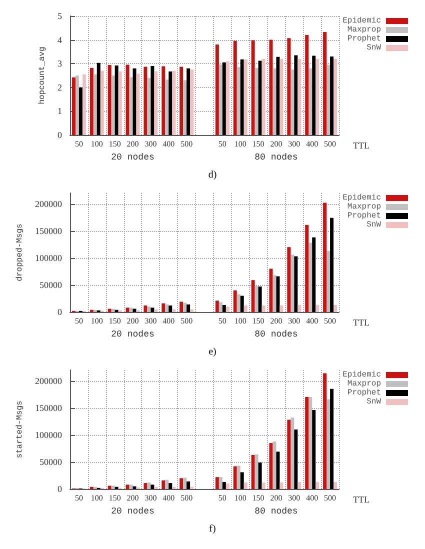 This screenshot has height=549, width=425. Describe the element at coordinates (60, 63) in the screenshot. I see `y-tick-label: 3` at that location.